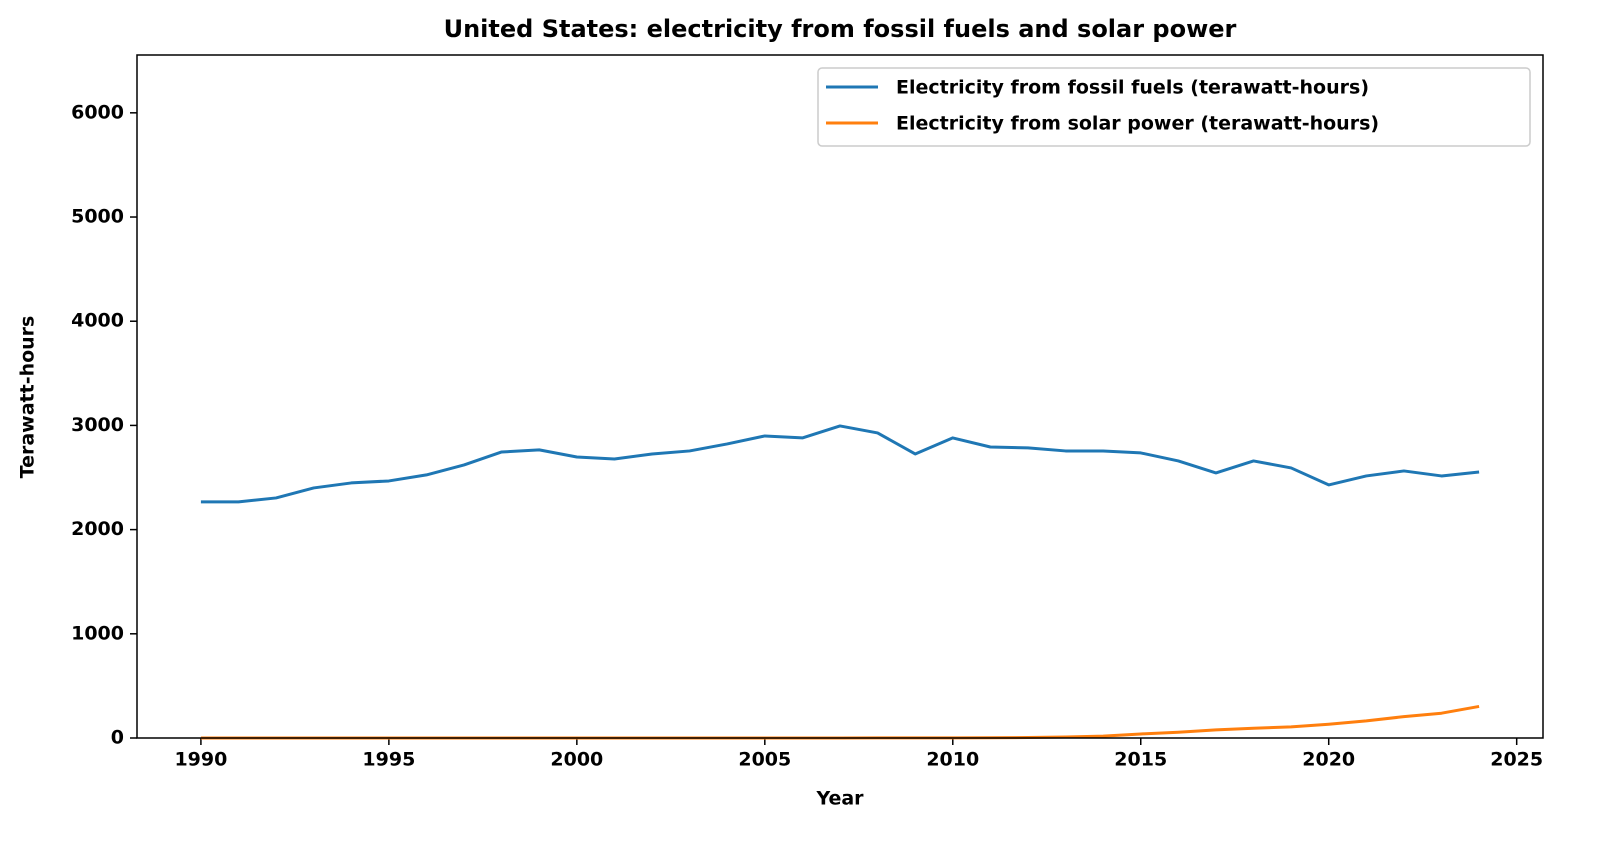  What do you see at coordinates (1328, 760) in the screenshot?
I see `x-tick-label: 2020` at bounding box center [1328, 760].